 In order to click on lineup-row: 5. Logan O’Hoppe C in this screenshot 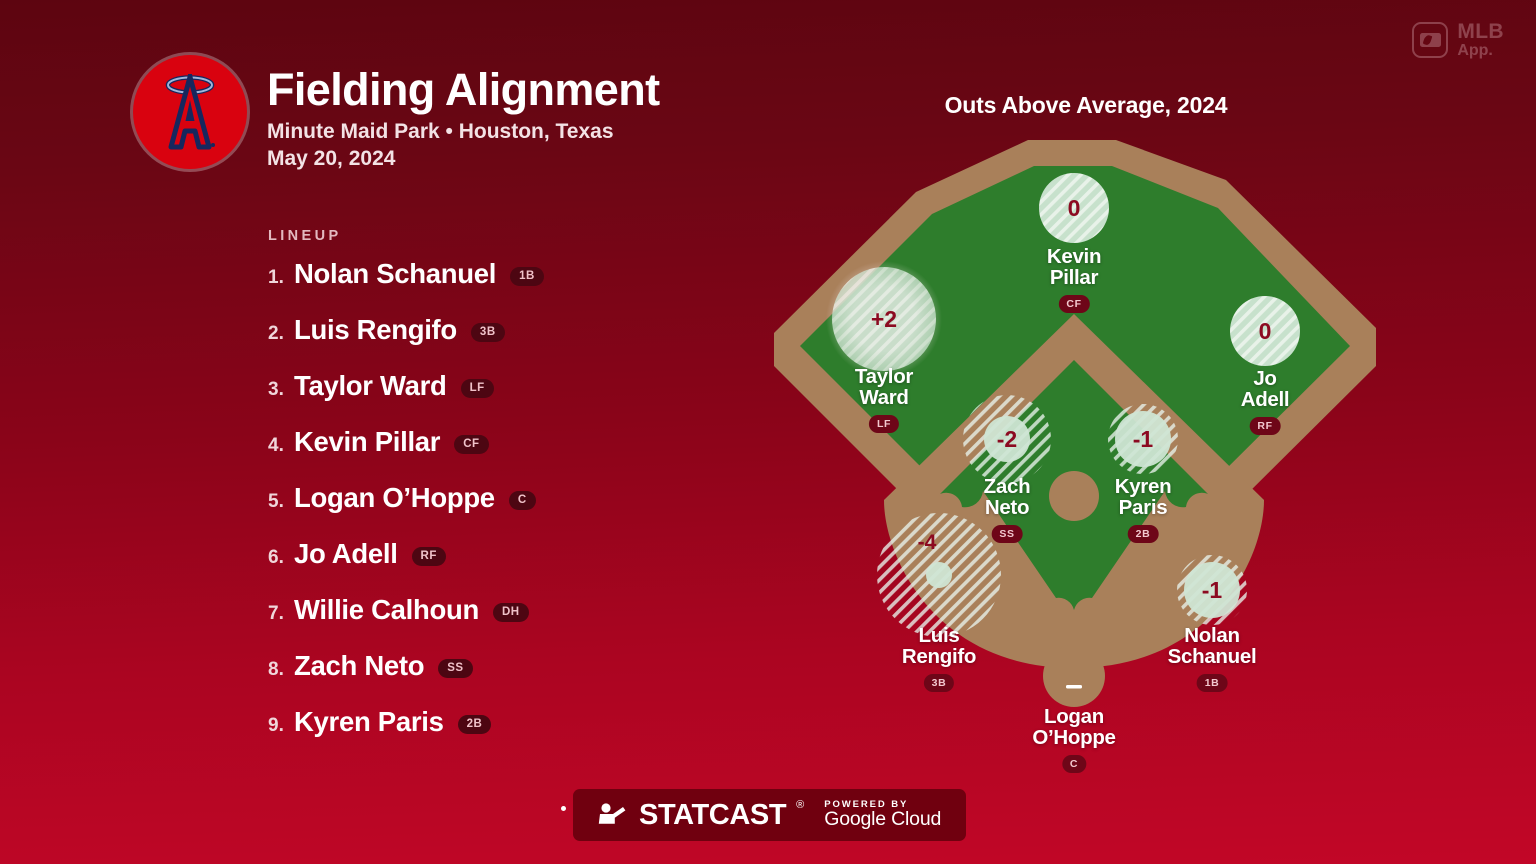, I will do `click(483, 510)`.